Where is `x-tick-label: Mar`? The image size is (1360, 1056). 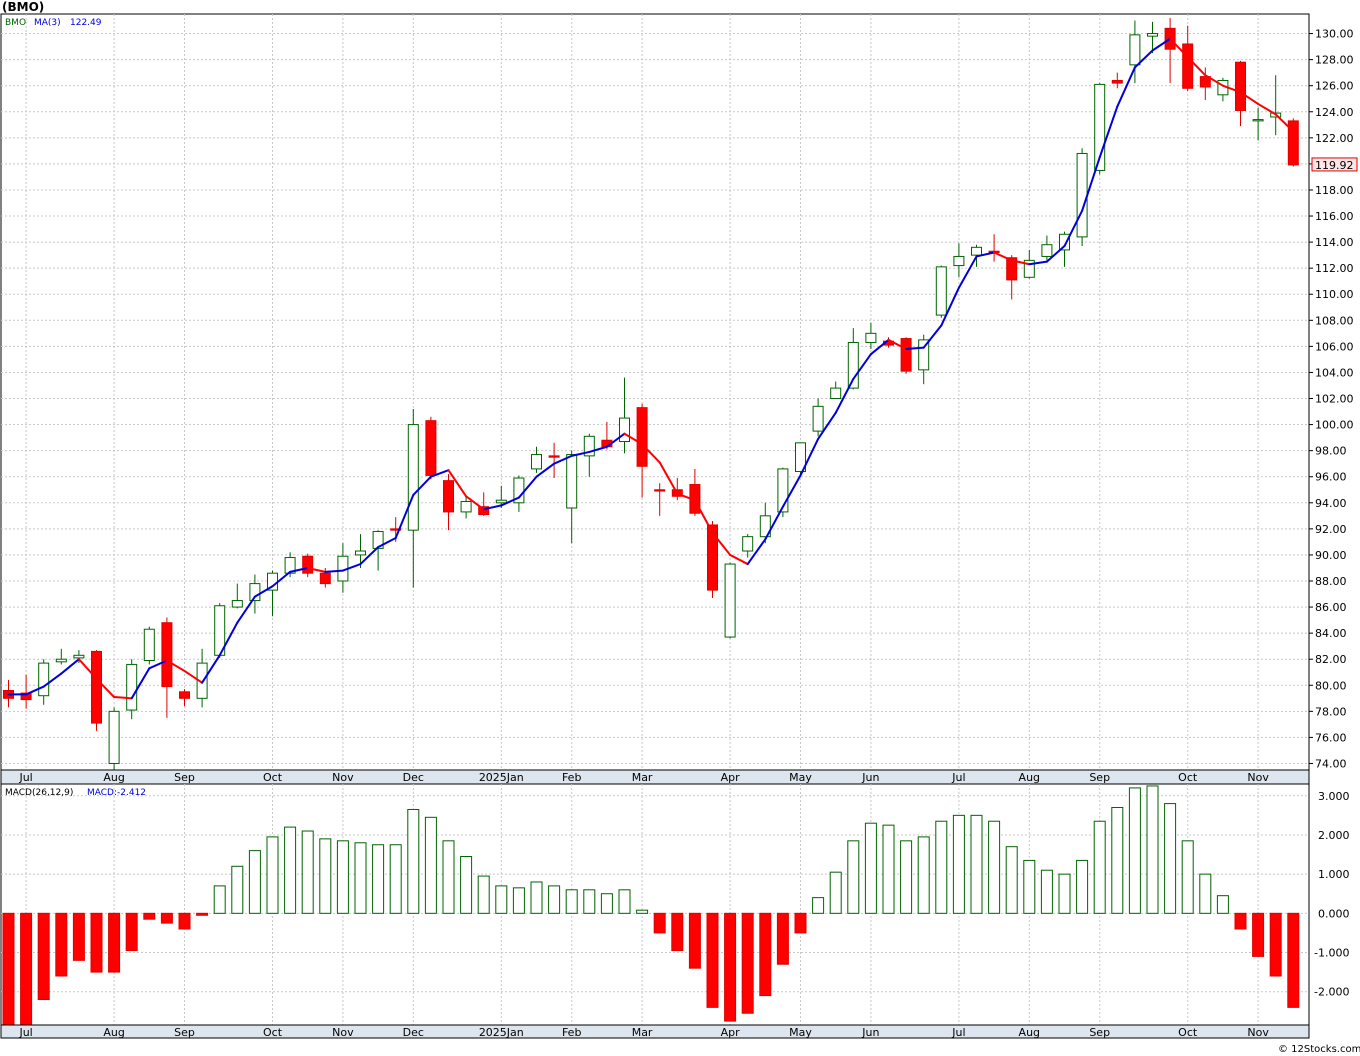 x-tick-label: Mar is located at coordinates (642, 777).